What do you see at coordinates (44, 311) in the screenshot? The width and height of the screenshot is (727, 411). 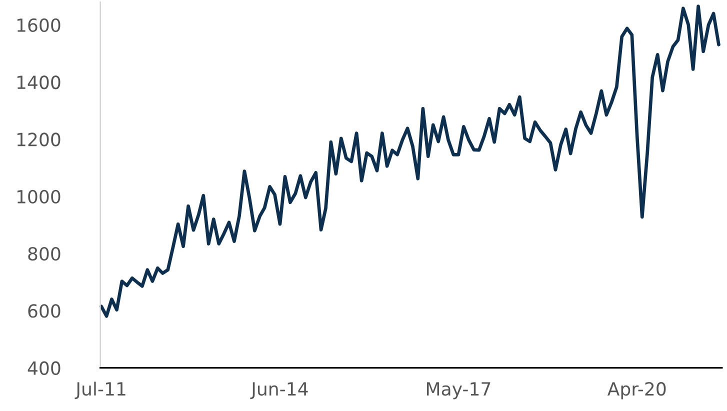 I see `y-tick-label: 600` at bounding box center [44, 311].